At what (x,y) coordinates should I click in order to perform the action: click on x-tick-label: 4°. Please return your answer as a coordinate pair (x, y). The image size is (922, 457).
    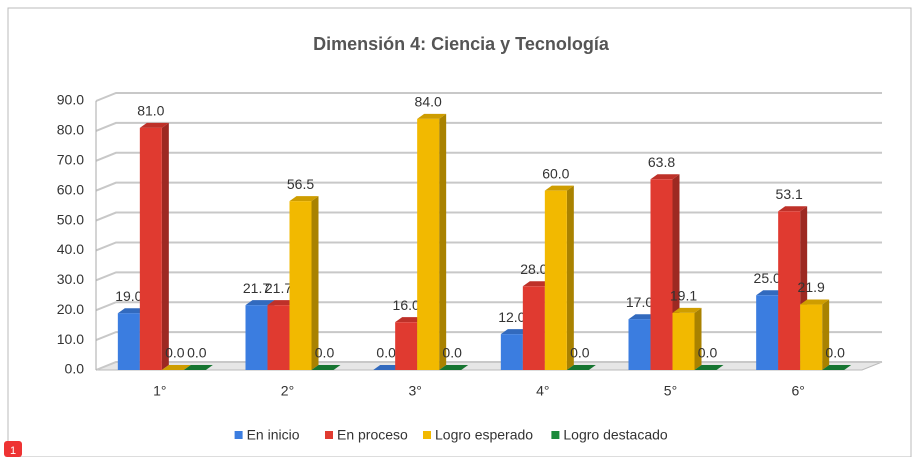
    Looking at the image, I should click on (542, 391).